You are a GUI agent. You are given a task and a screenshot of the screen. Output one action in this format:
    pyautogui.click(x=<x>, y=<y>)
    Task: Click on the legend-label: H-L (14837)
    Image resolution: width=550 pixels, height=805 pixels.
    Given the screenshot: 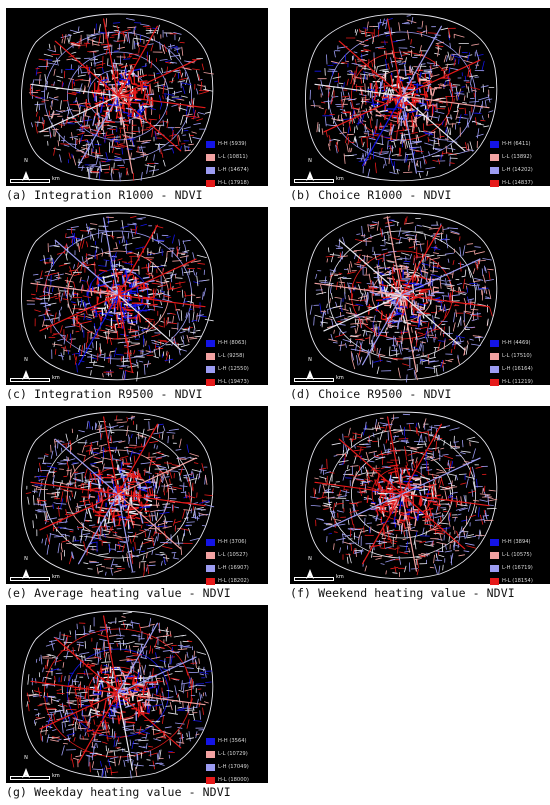 What is the action you would take?
    pyautogui.click(x=517, y=183)
    